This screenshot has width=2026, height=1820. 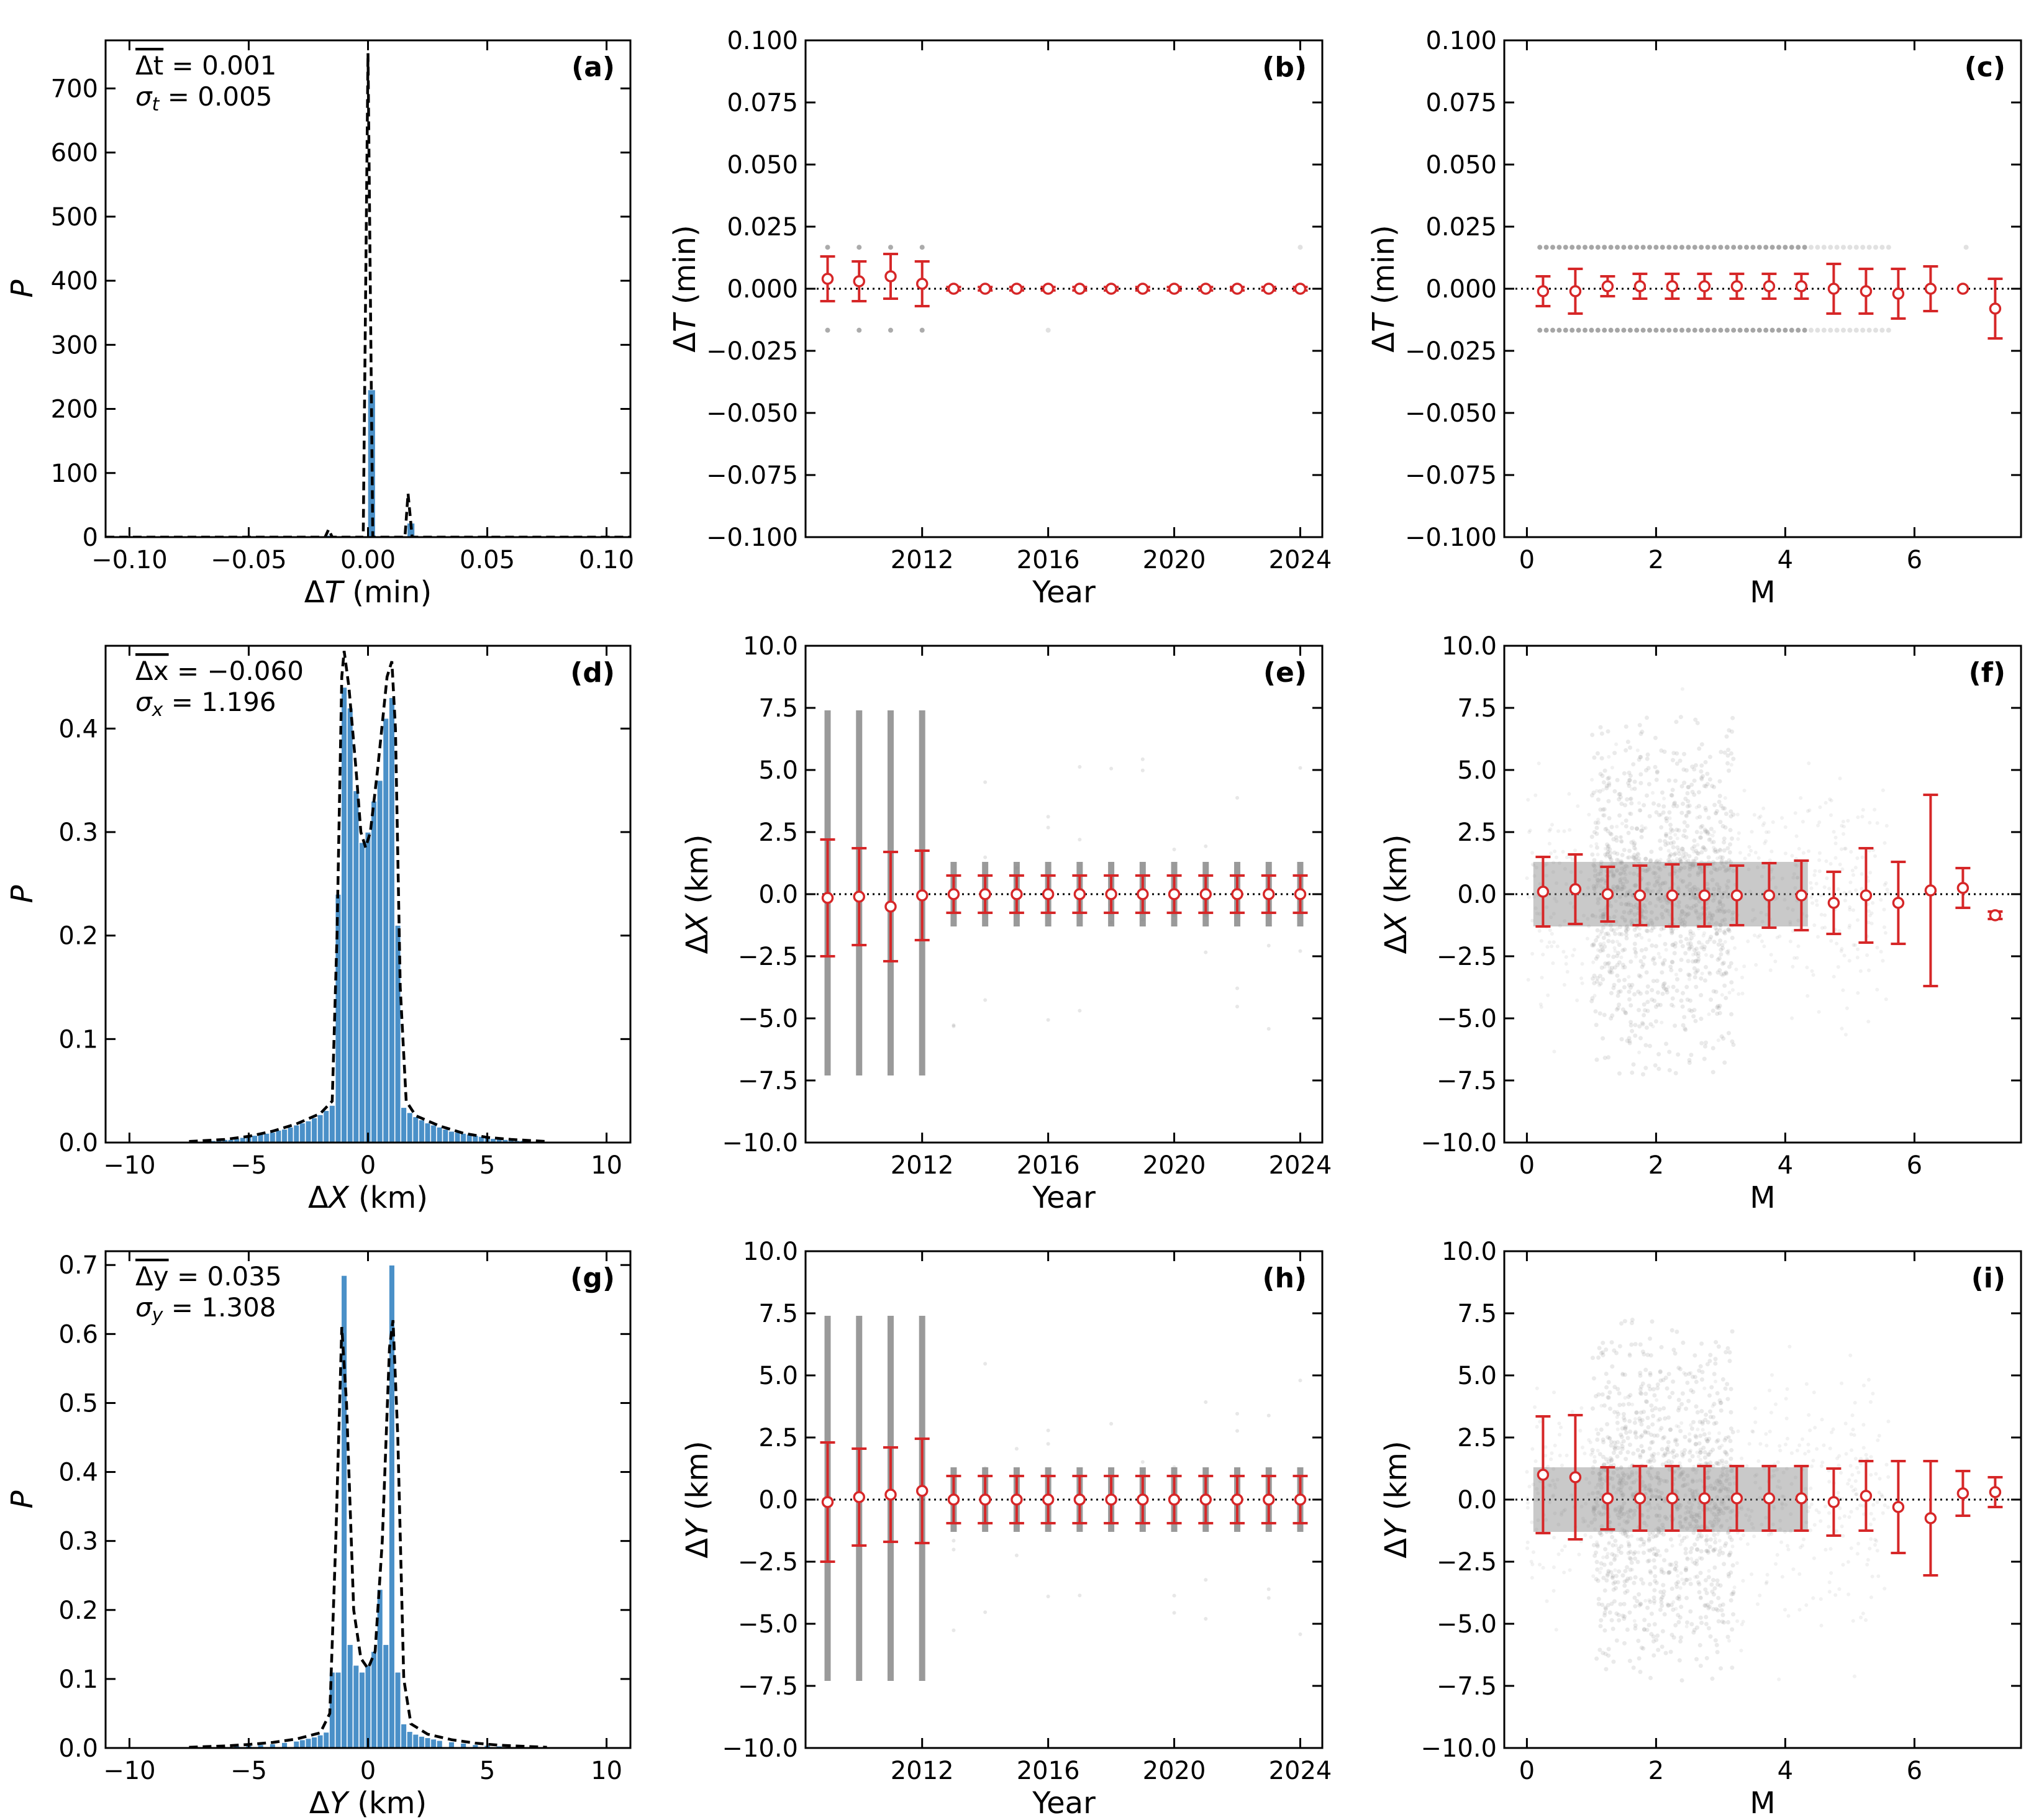 What do you see at coordinates (1284, 1278) in the screenshot?
I see `panel-label: (h)` at bounding box center [1284, 1278].